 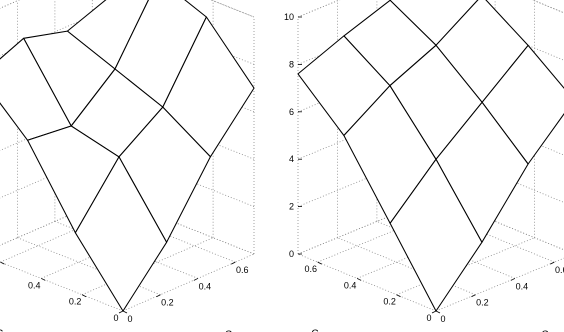 What do you see at coordinates (310, 269) in the screenshot?
I see `c6-tick-label: 0.6` at bounding box center [310, 269].